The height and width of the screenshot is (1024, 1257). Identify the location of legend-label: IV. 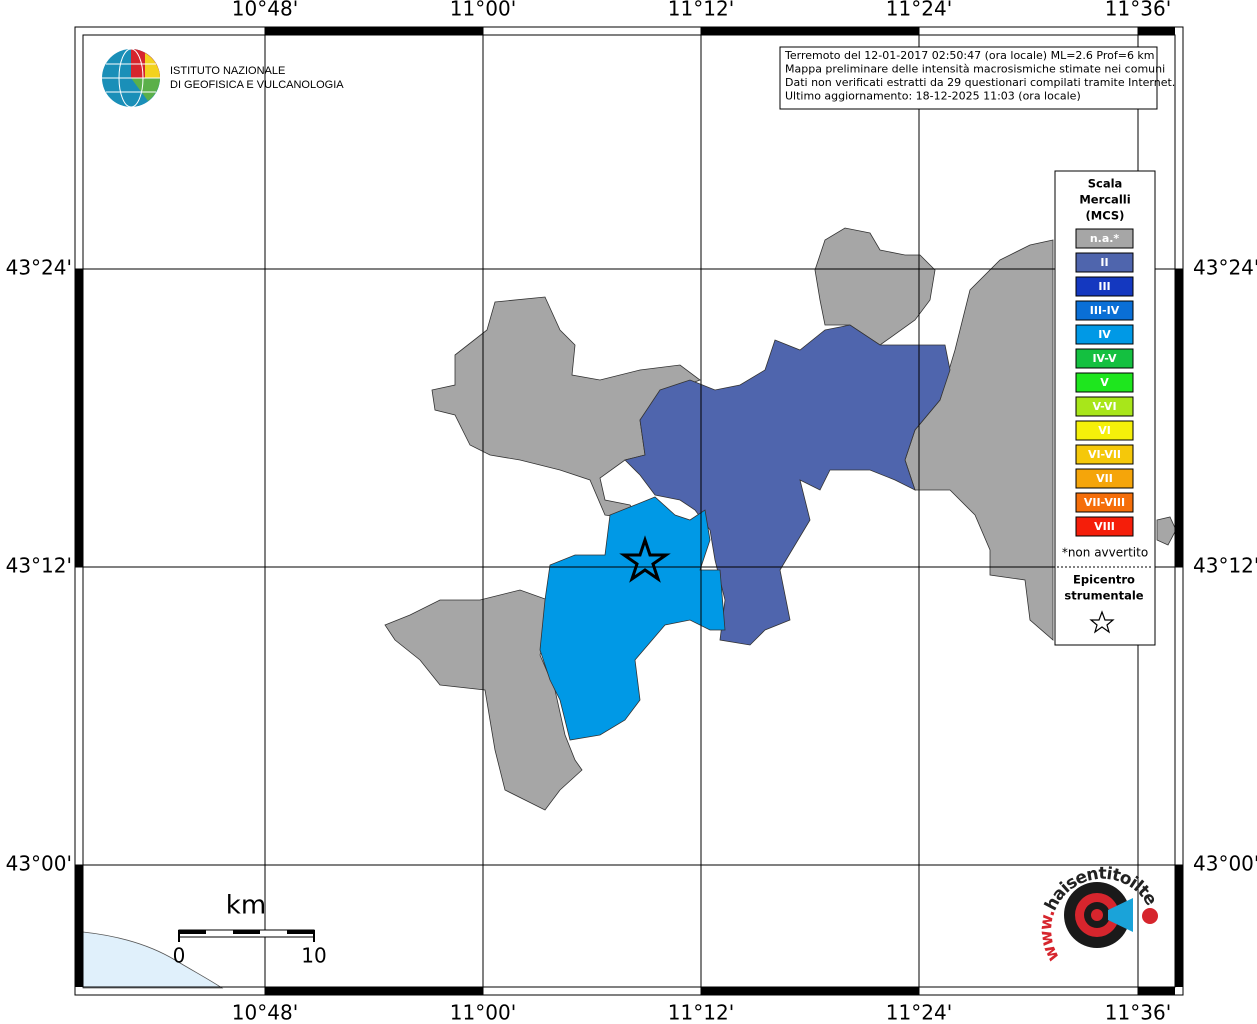
(1104, 334).